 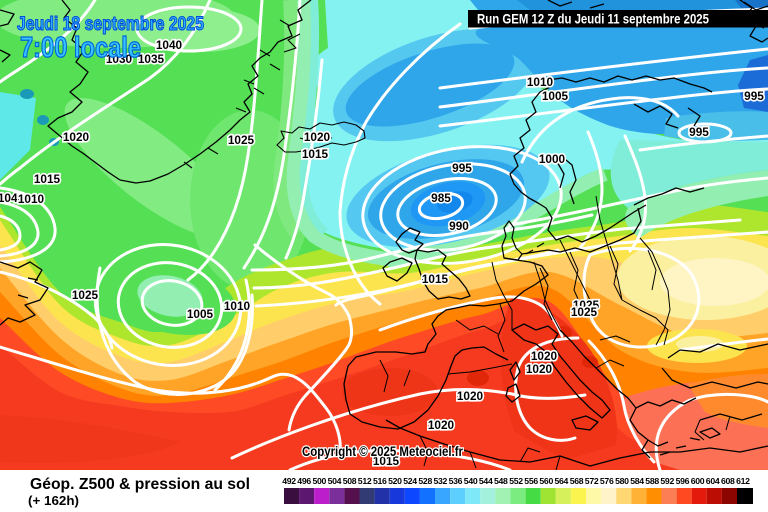 What do you see at coordinates (713, 481) in the screenshot?
I see `svg-text: 604` at bounding box center [713, 481].